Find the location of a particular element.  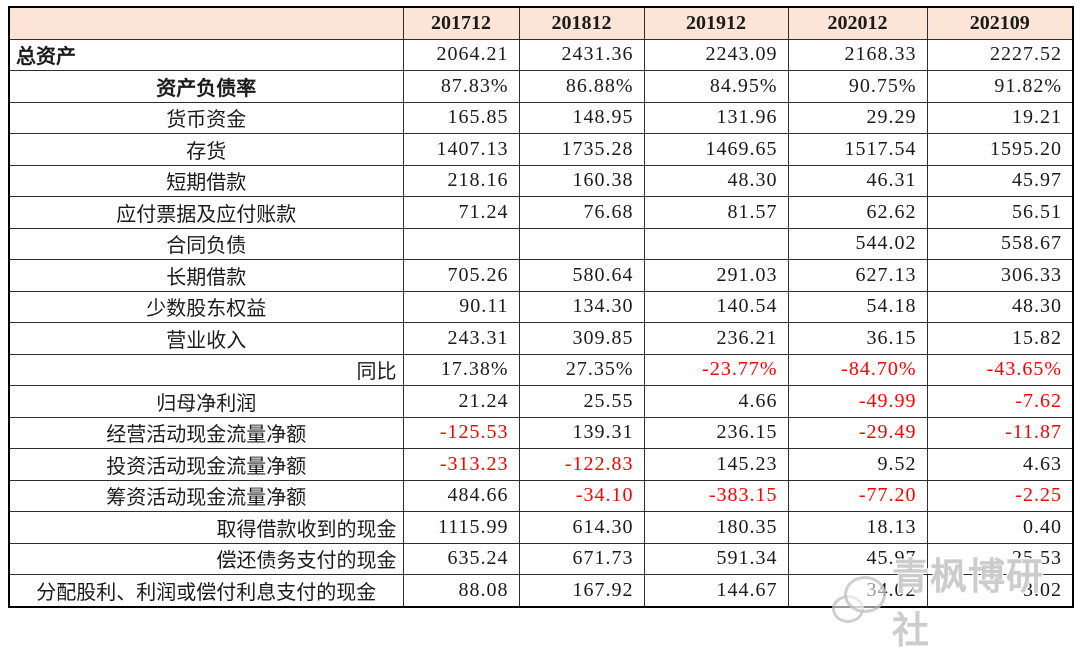

cell-value: 76.68 is located at coordinates (581, 212).